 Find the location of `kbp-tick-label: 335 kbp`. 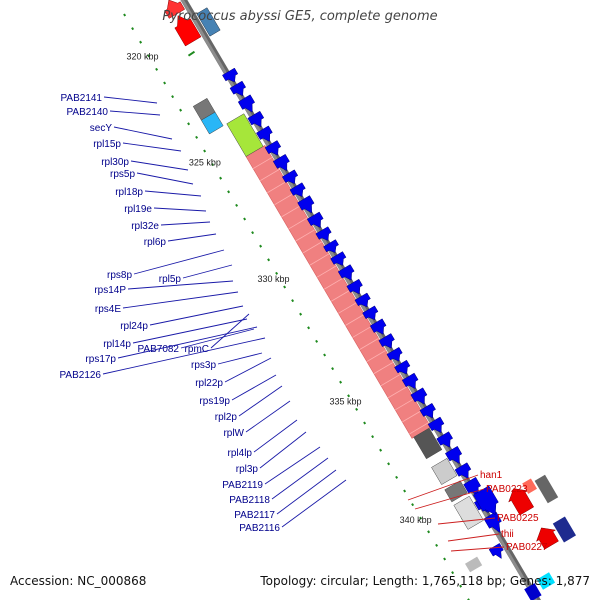

kbp-tick-label: 335 kbp is located at coordinates (346, 401).